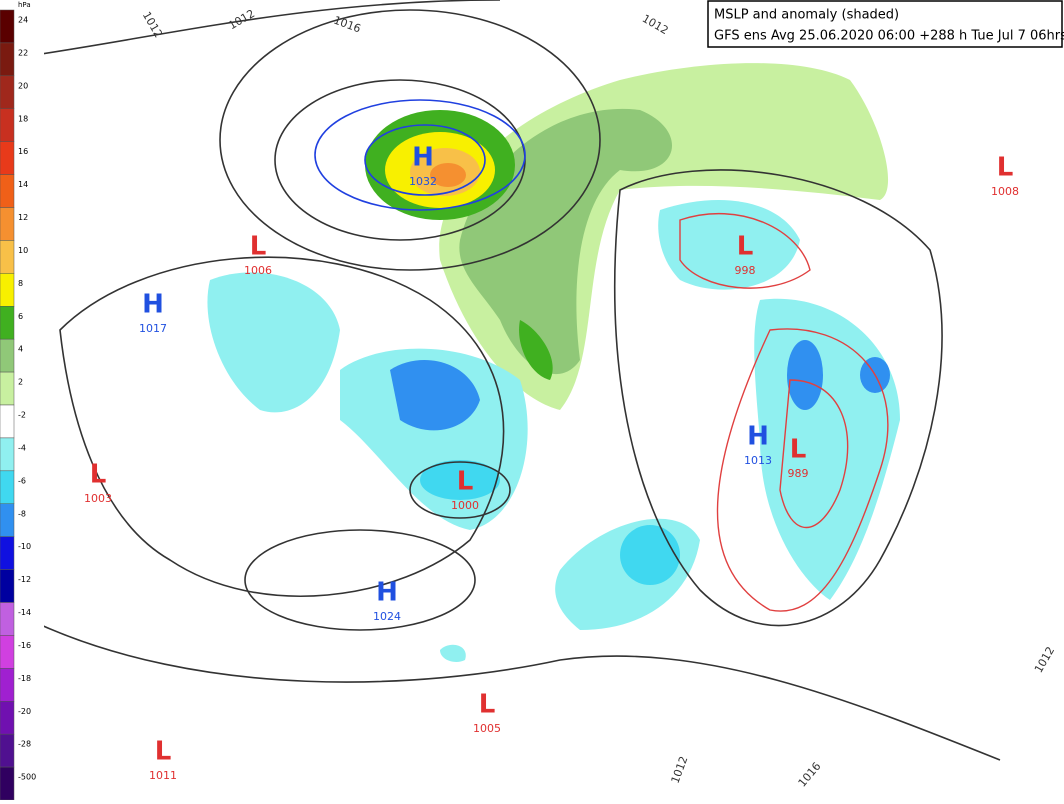  I want to click on colorbar-label: 22, so click(23, 52).